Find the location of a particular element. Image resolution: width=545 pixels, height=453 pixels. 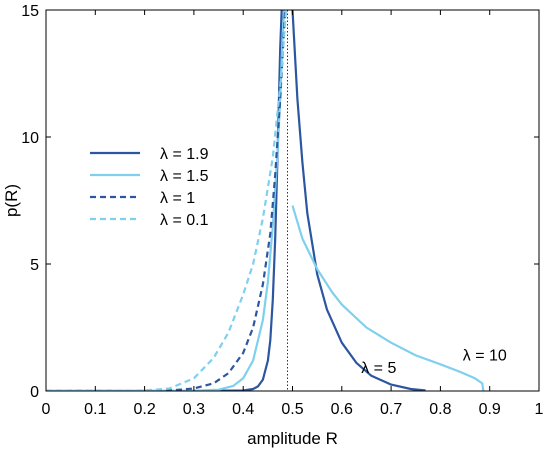

y-tick-label: 5 is located at coordinates (34, 265).